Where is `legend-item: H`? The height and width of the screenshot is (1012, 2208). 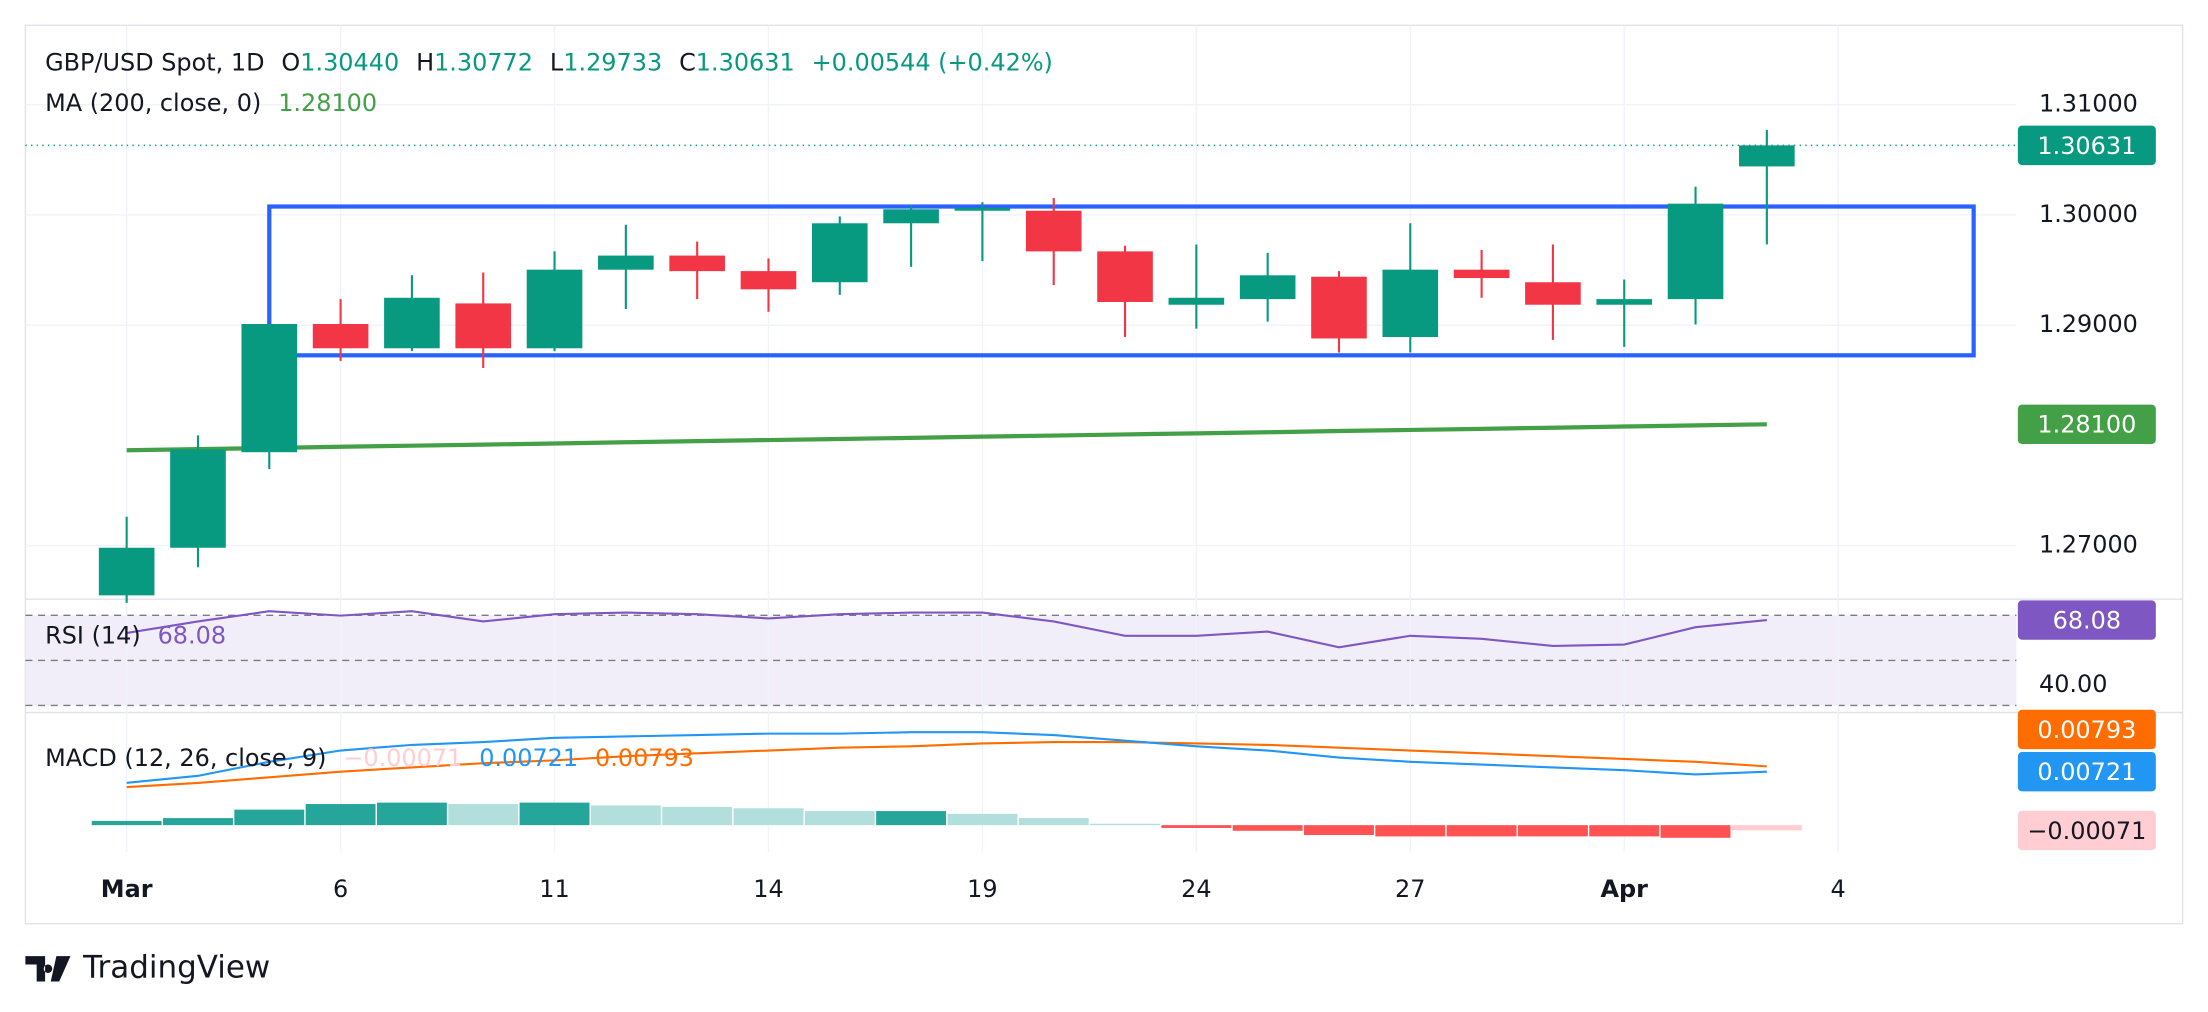
legend-item: H is located at coordinates (425, 62).